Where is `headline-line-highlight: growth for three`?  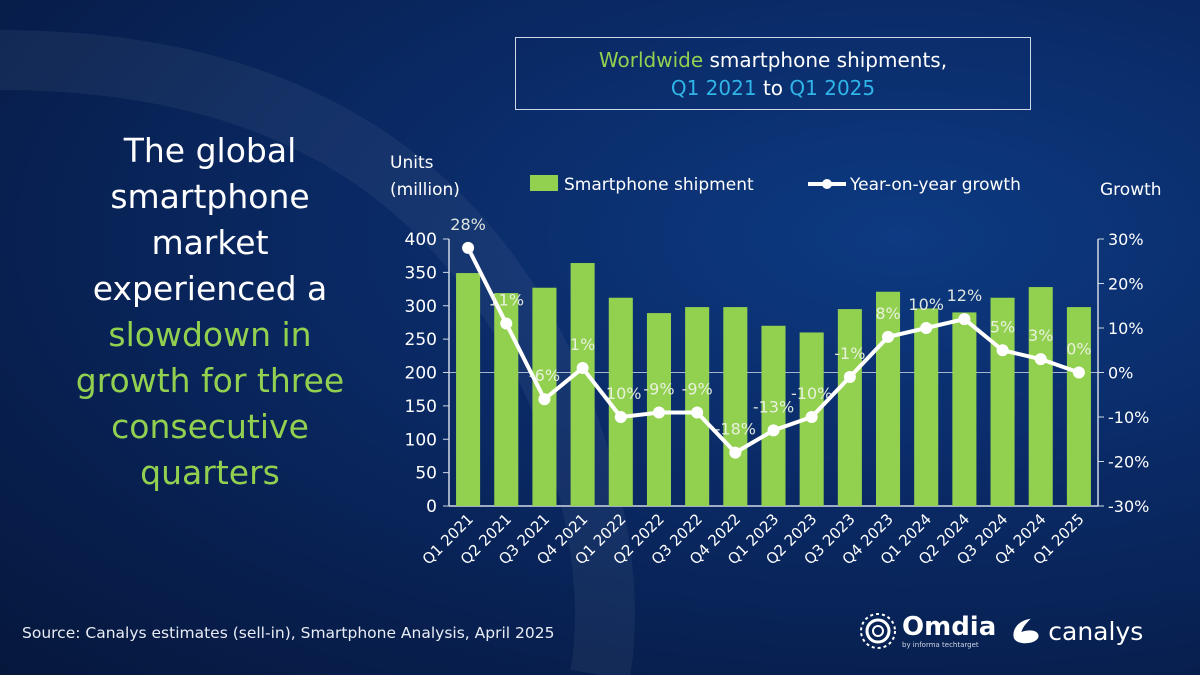 headline-line-highlight: growth for three is located at coordinates (210, 380).